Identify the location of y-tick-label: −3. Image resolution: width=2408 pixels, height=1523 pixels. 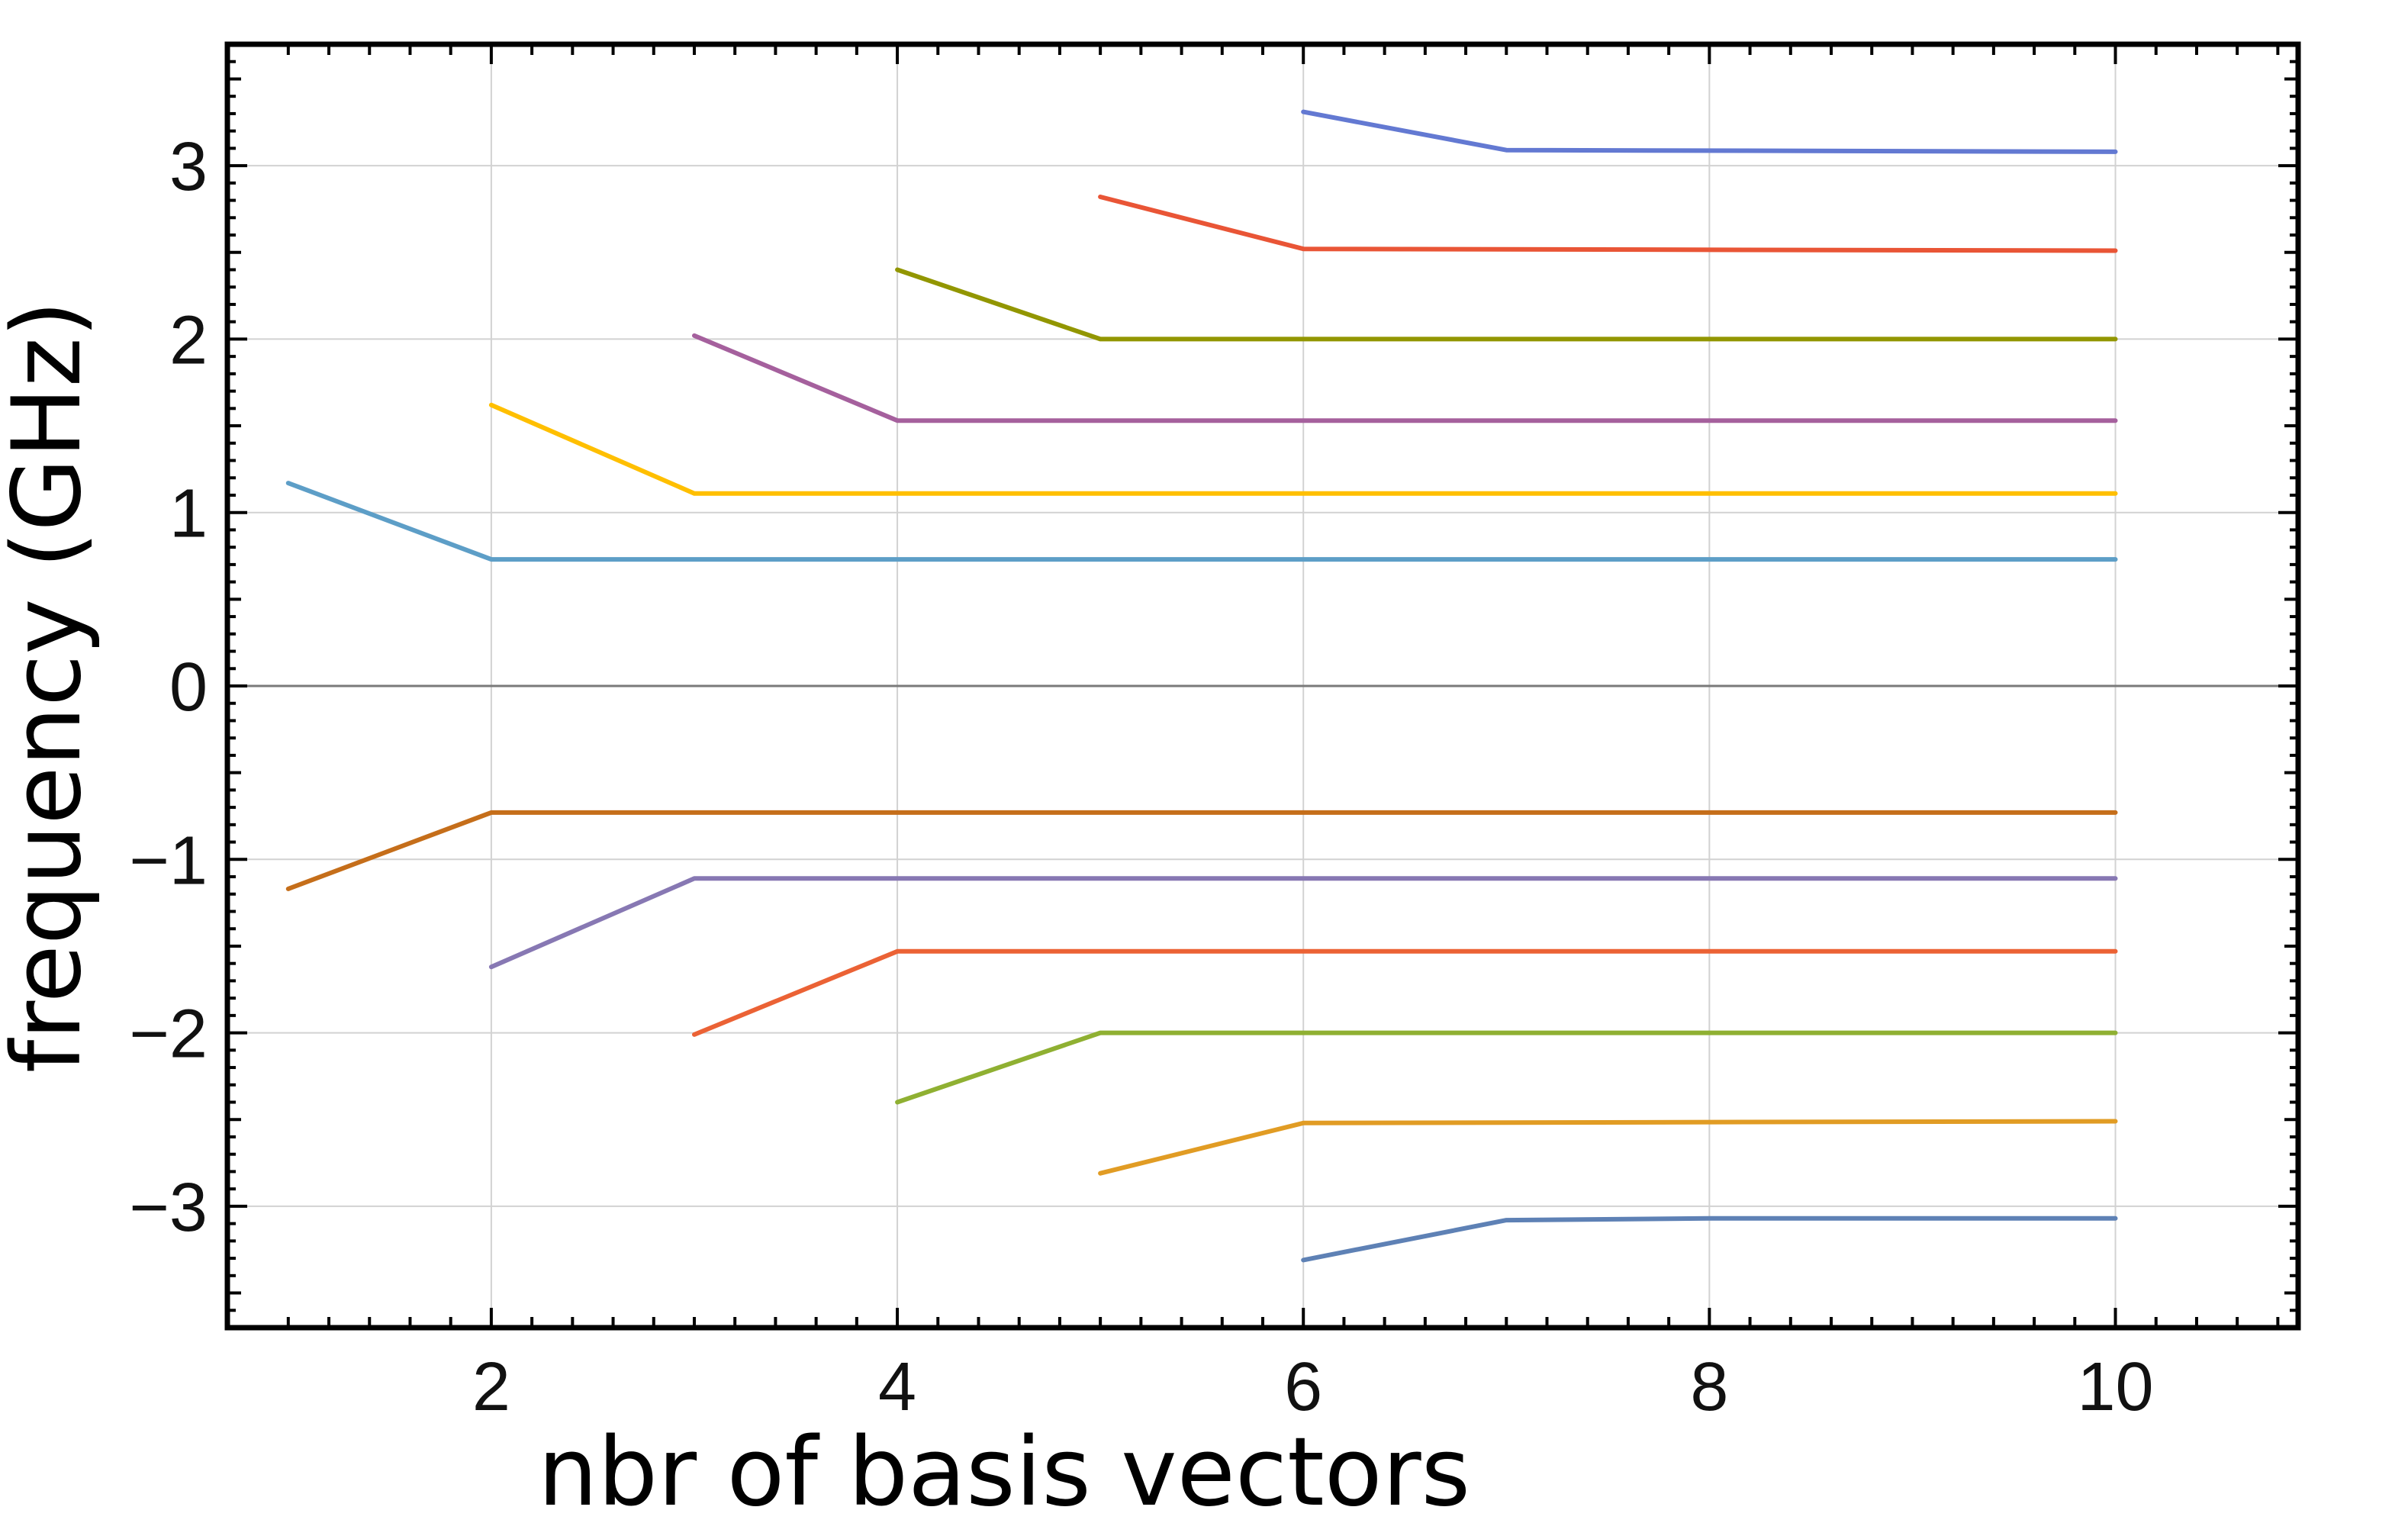
(169, 1208).